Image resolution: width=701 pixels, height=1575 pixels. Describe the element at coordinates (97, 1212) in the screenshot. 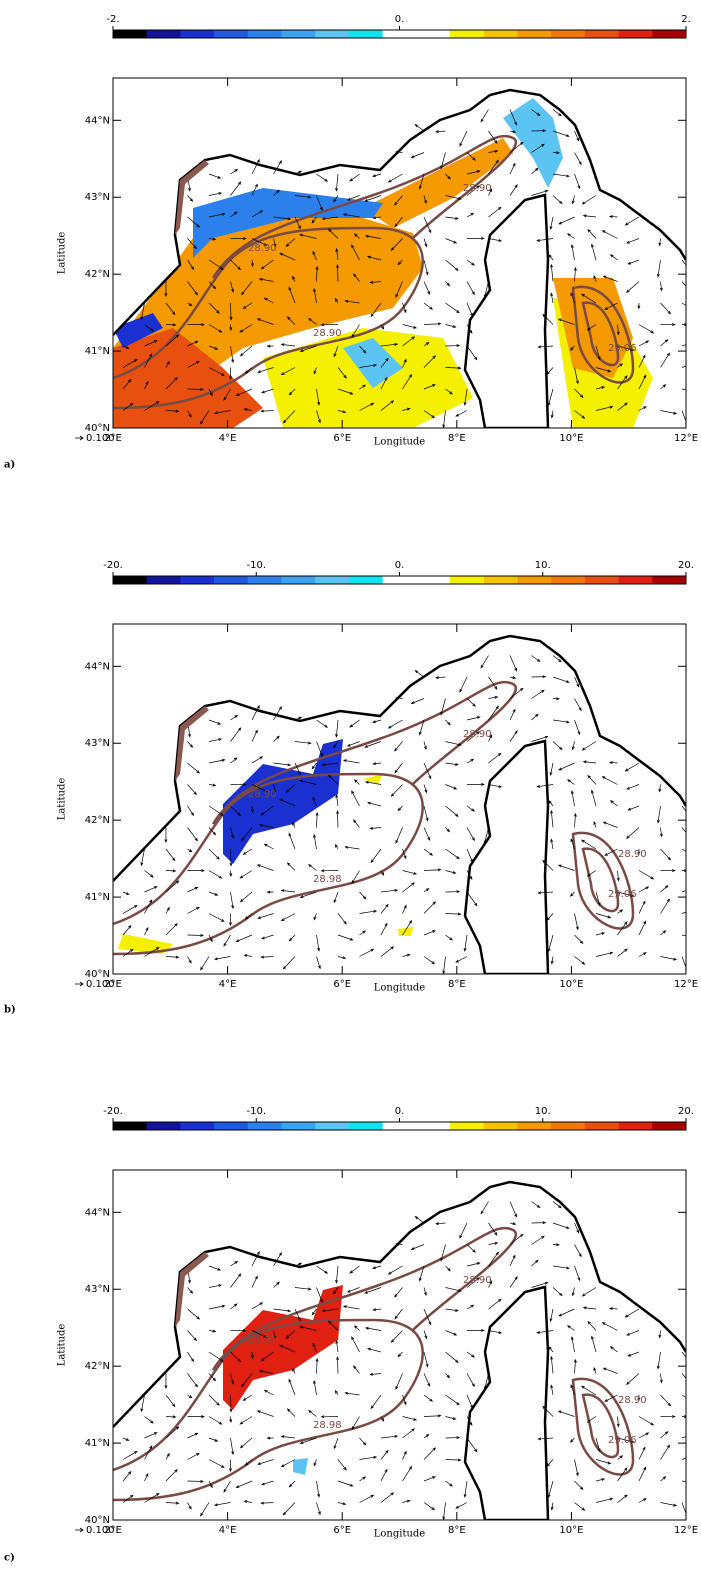

I see `y-tick-label: 44°N` at that location.